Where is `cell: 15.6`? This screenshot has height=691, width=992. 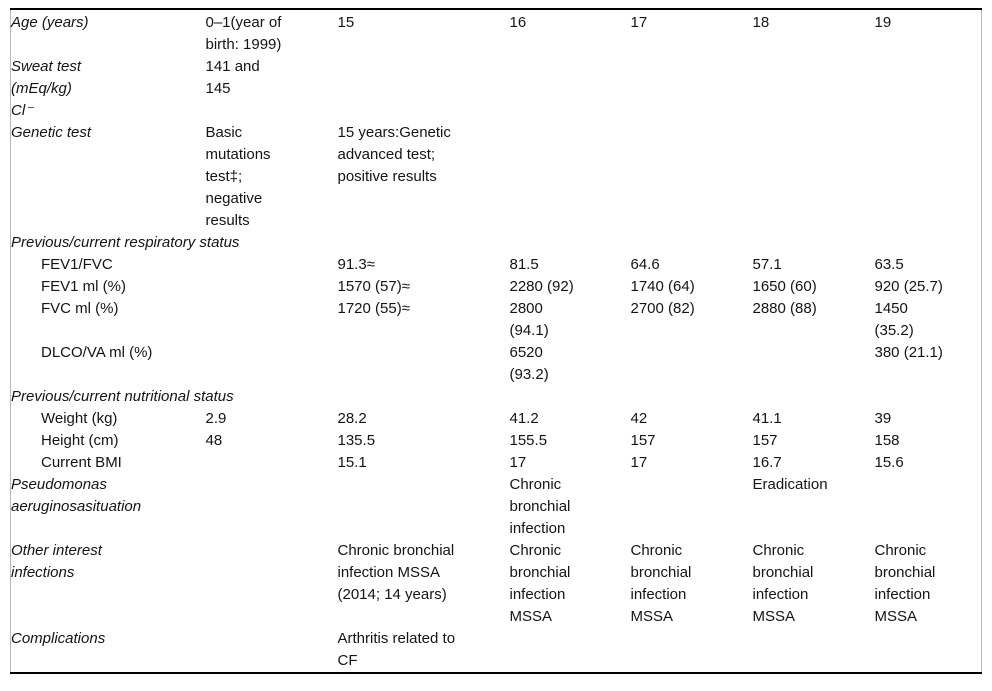 cell: 15.6 is located at coordinates (889, 462).